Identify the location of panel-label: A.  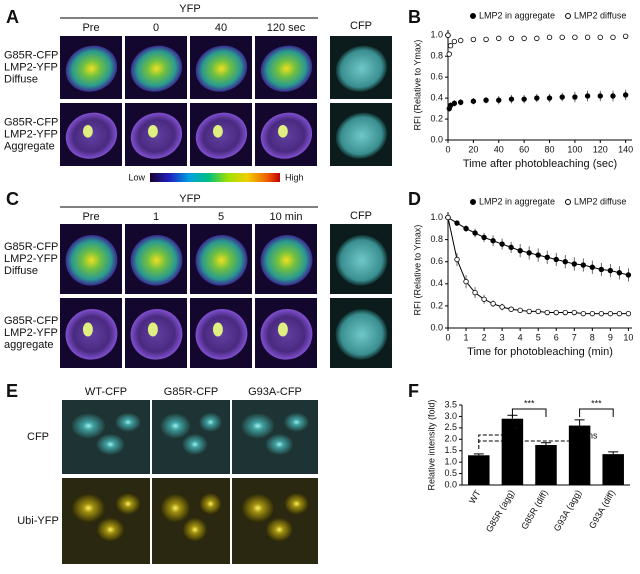
(12, 17).